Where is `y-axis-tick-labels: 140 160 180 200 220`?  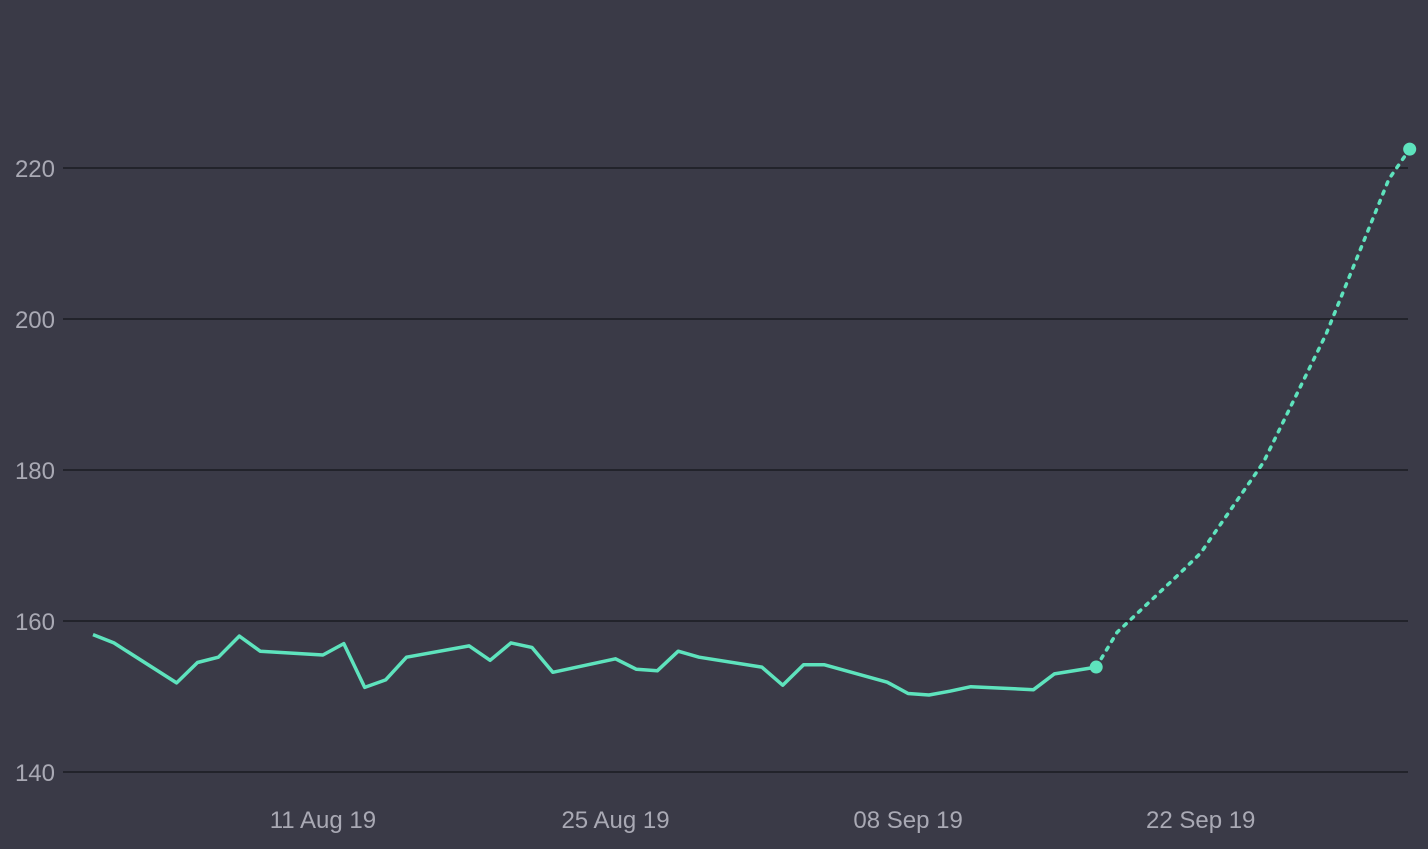 y-axis-tick-labels: 140 160 180 200 220 is located at coordinates (35, 471).